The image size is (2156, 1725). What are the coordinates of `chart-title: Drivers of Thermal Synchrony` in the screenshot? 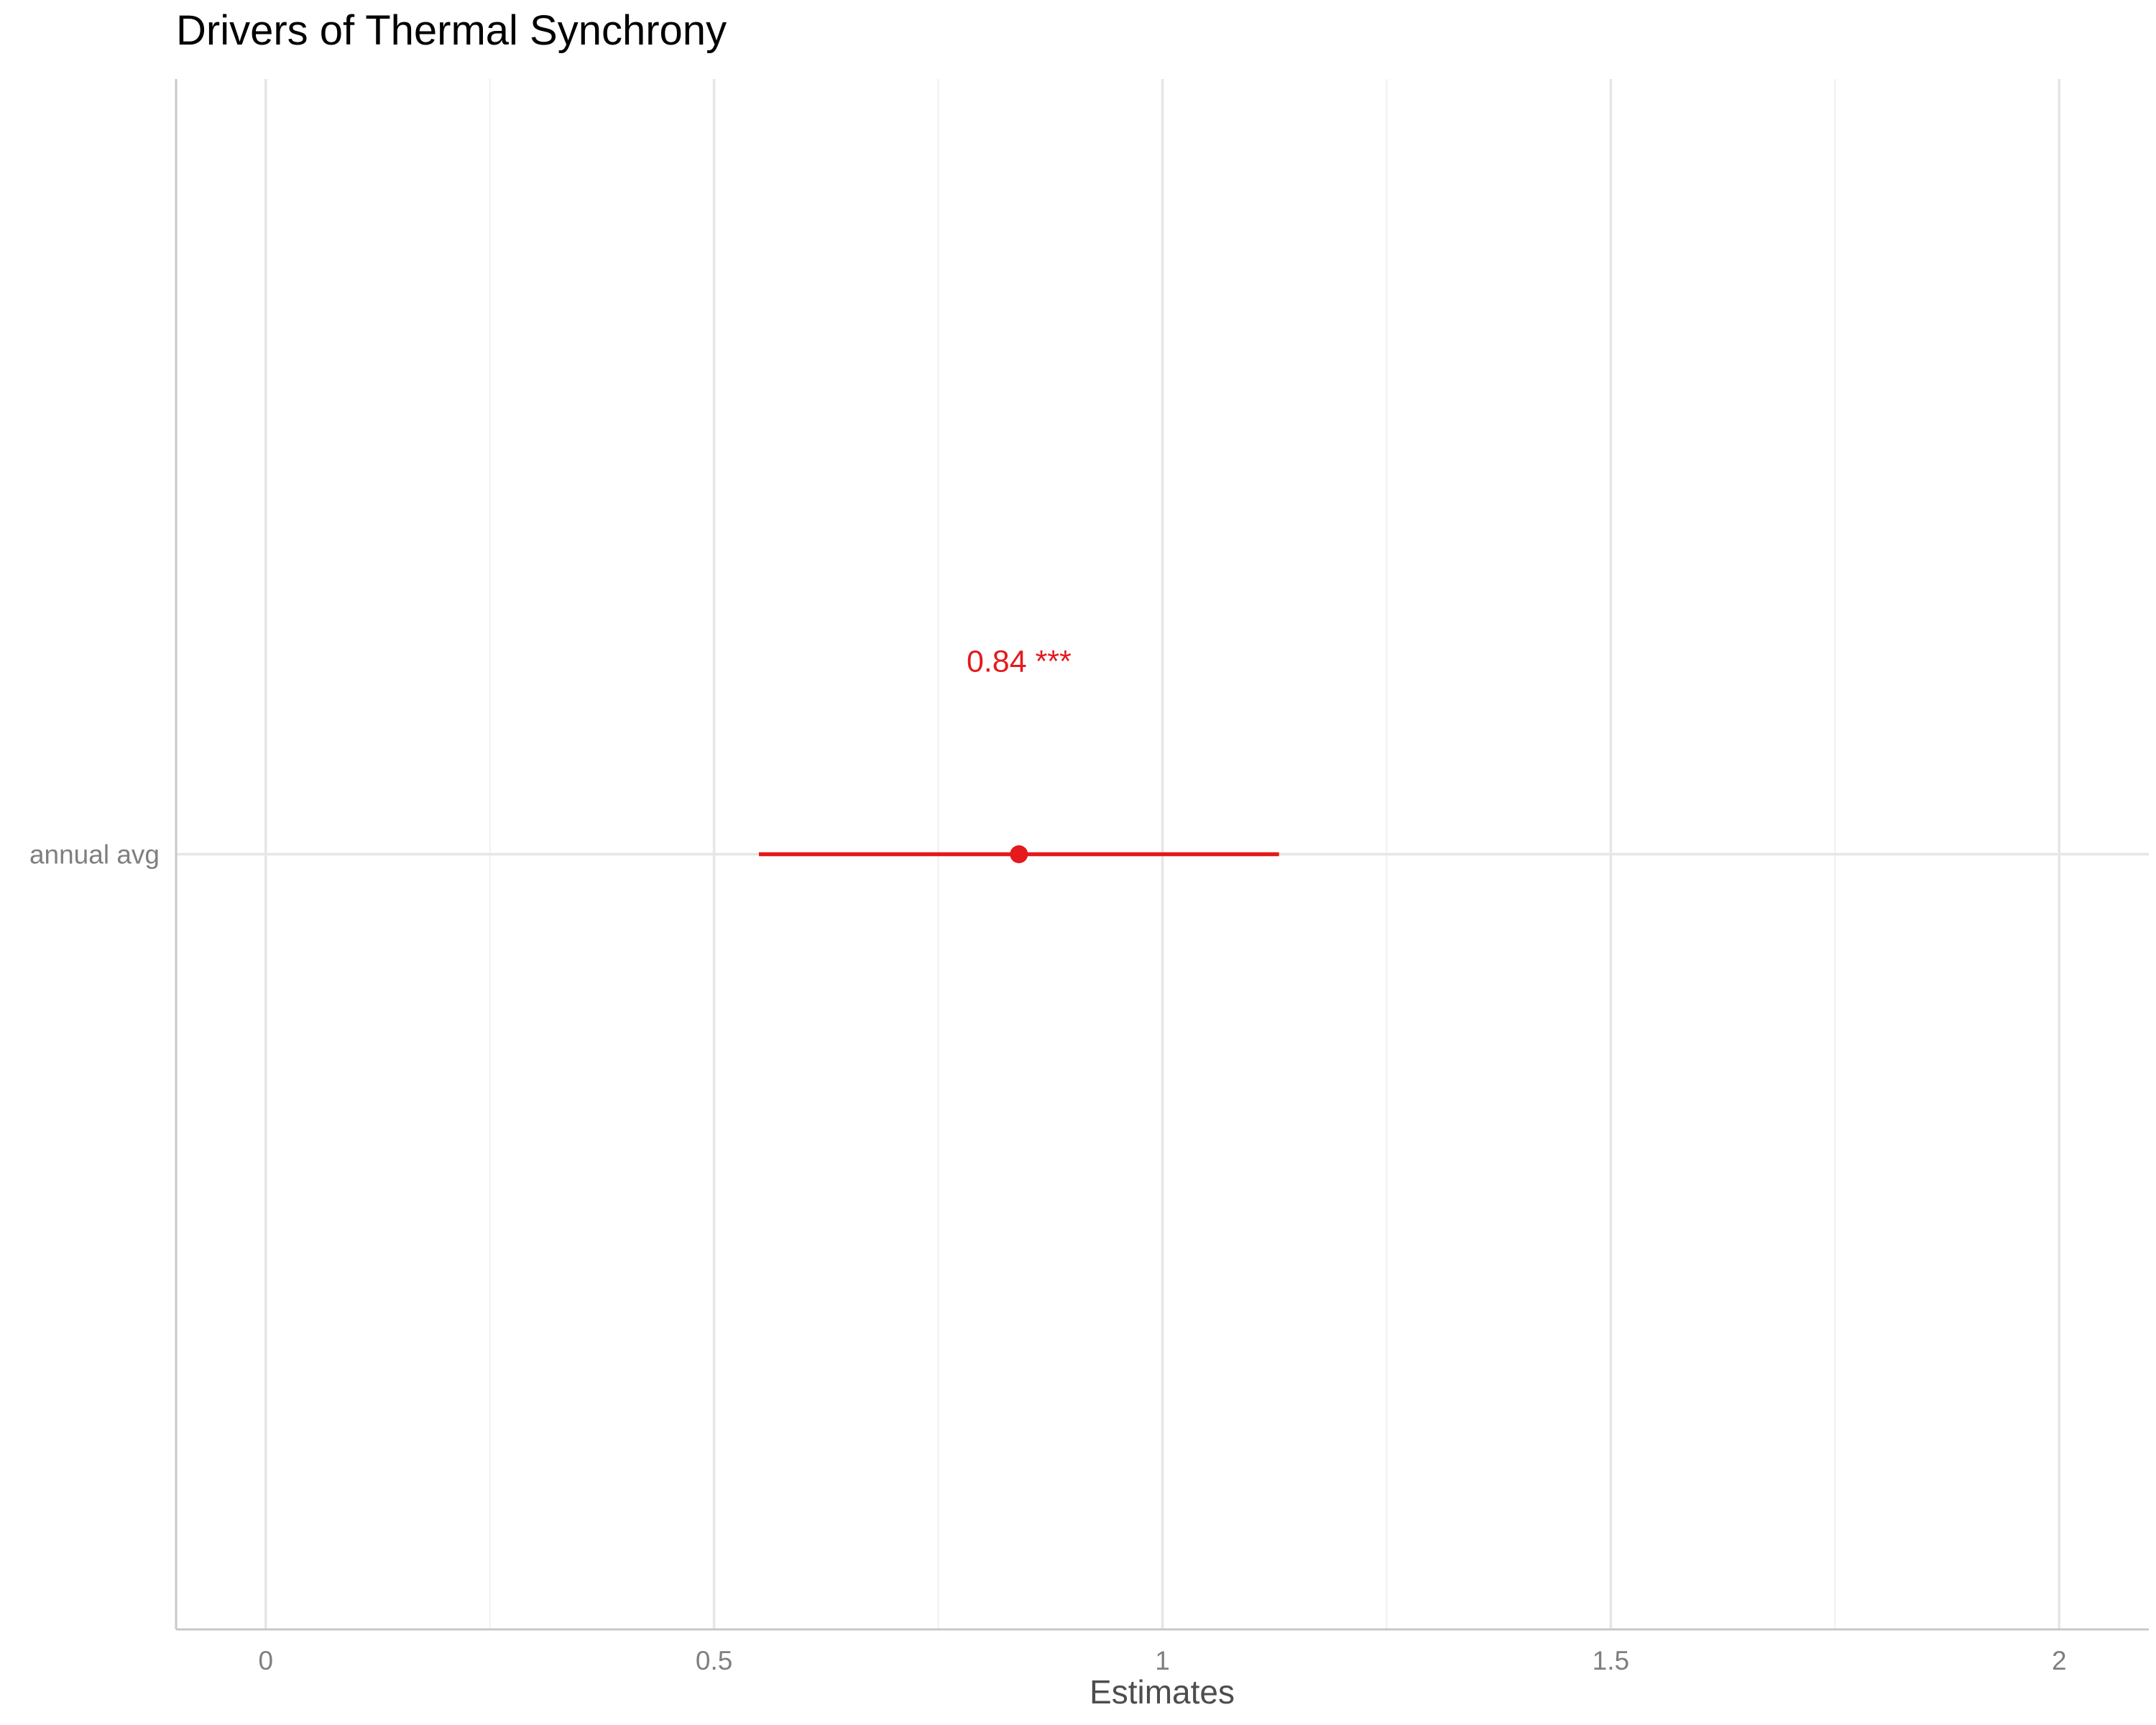 It's located at (452, 30).